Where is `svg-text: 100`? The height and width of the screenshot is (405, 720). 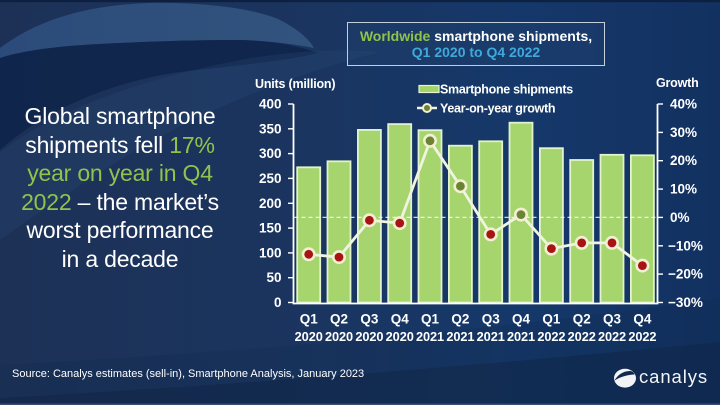 svg-text: 100 is located at coordinates (270, 252).